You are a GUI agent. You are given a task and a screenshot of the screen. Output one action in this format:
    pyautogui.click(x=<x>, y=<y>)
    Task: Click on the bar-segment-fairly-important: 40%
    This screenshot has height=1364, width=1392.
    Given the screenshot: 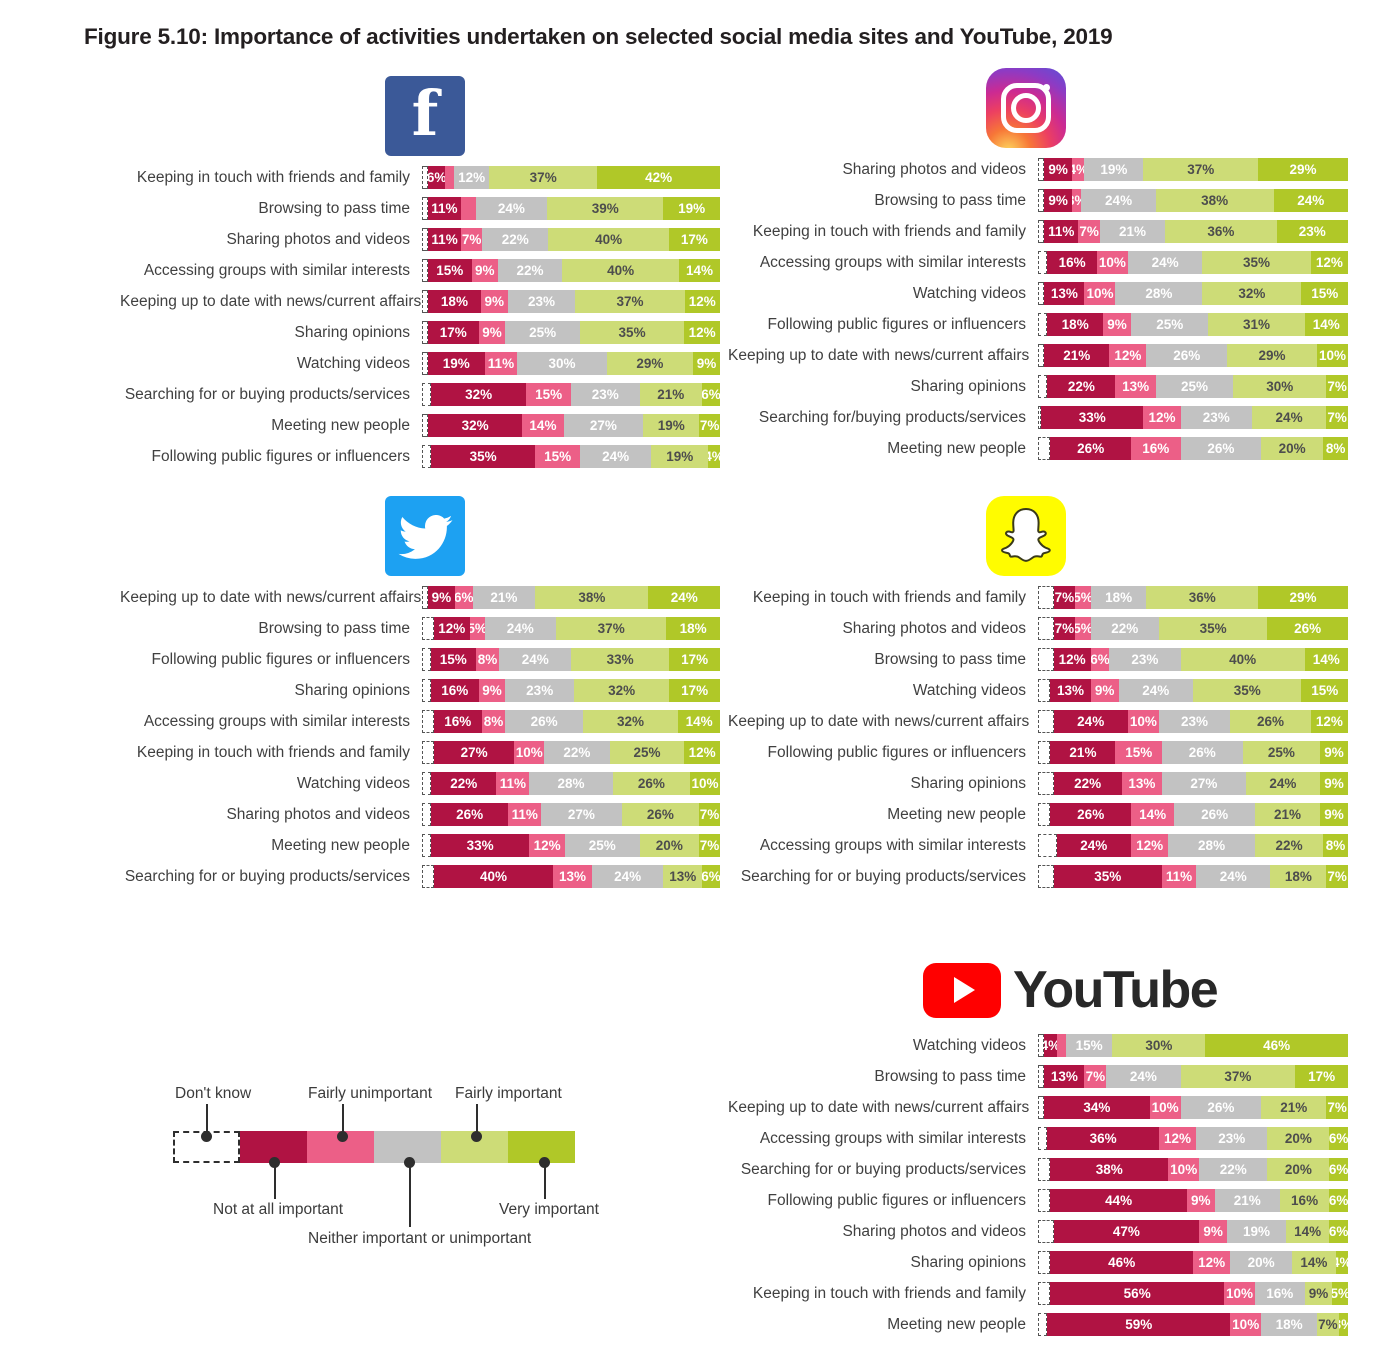 What is the action you would take?
    pyautogui.click(x=621, y=270)
    